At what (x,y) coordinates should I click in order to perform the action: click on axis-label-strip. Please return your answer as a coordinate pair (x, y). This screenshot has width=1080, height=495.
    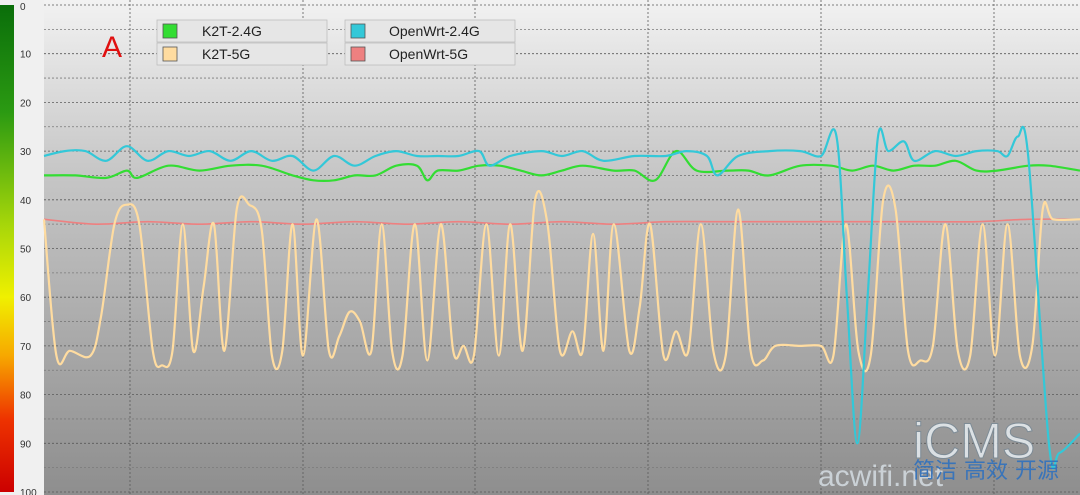
    Looking at the image, I should click on (29, 247).